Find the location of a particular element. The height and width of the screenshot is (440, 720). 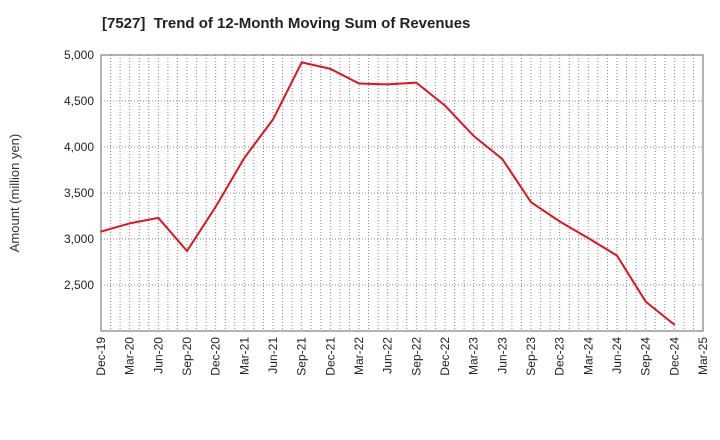

x-tick-label: Mar-20 is located at coordinates (130, 356).